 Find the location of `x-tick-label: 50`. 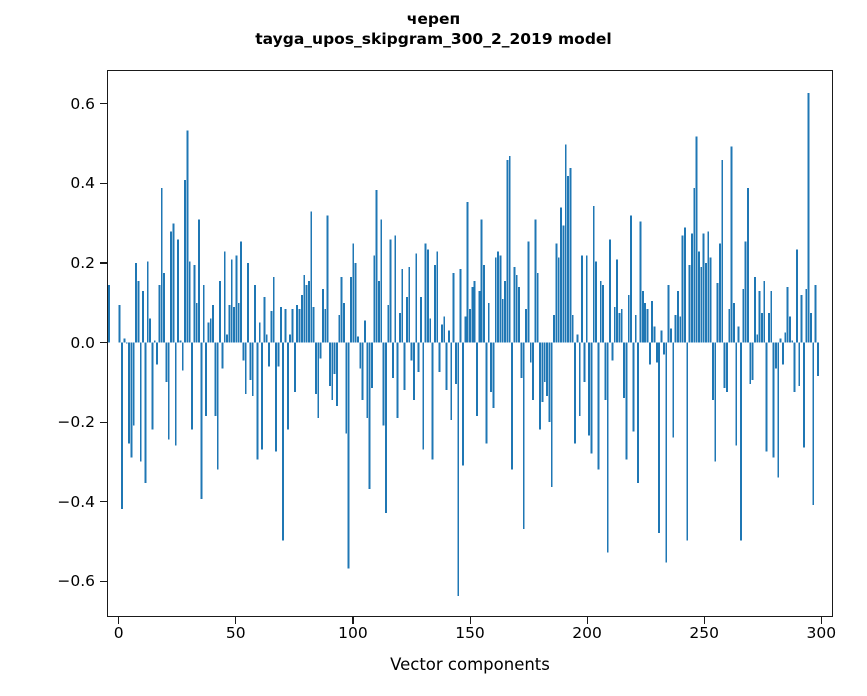

x-tick-label: 50 is located at coordinates (235, 633).